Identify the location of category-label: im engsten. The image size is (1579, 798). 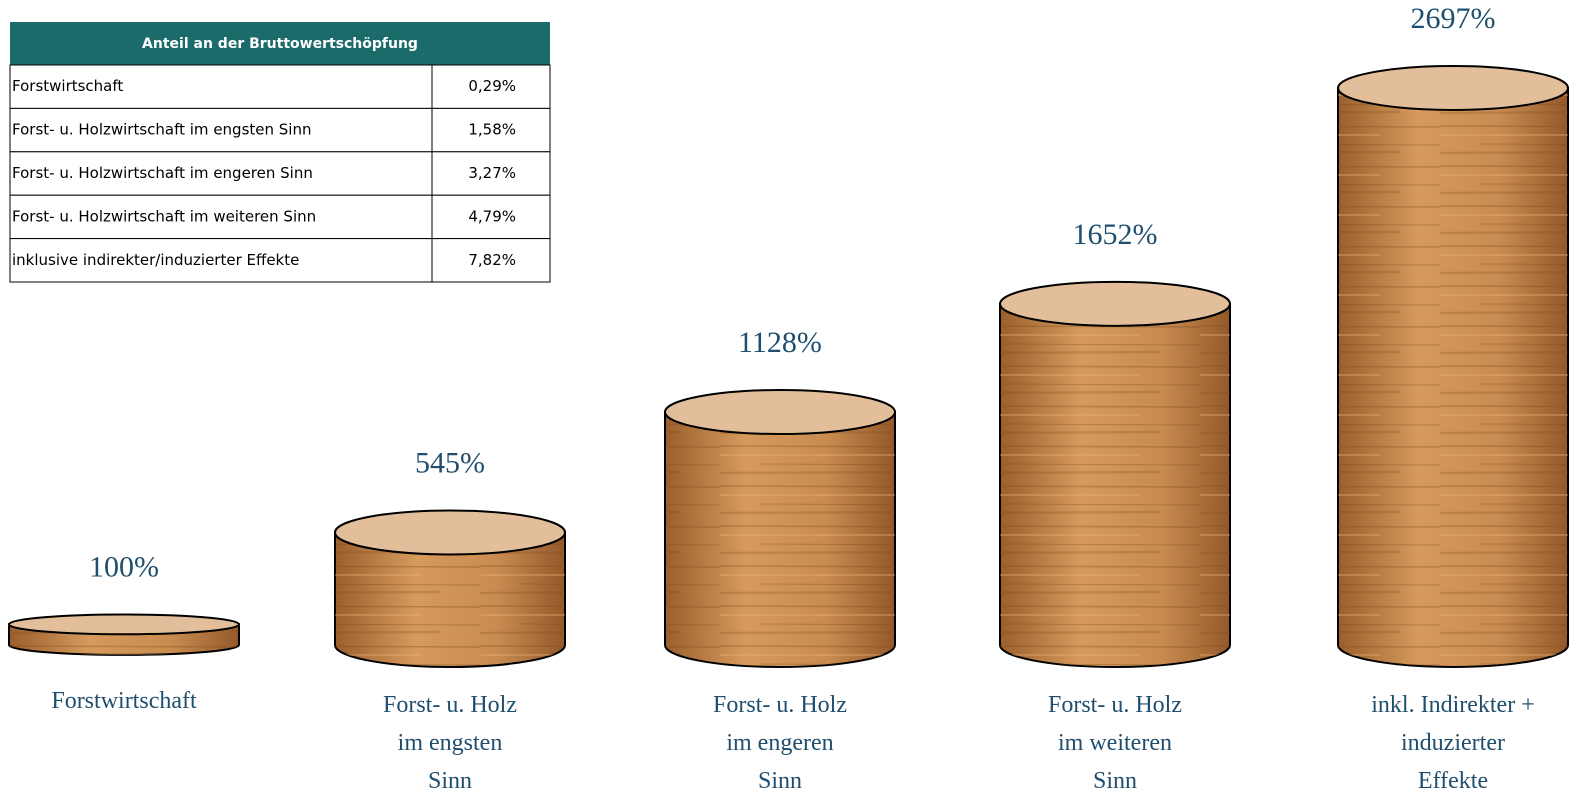
(450, 743).